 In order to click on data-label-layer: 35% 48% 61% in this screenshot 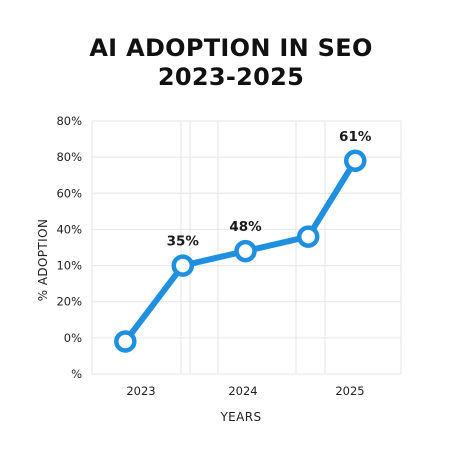, I will do `click(269, 189)`.